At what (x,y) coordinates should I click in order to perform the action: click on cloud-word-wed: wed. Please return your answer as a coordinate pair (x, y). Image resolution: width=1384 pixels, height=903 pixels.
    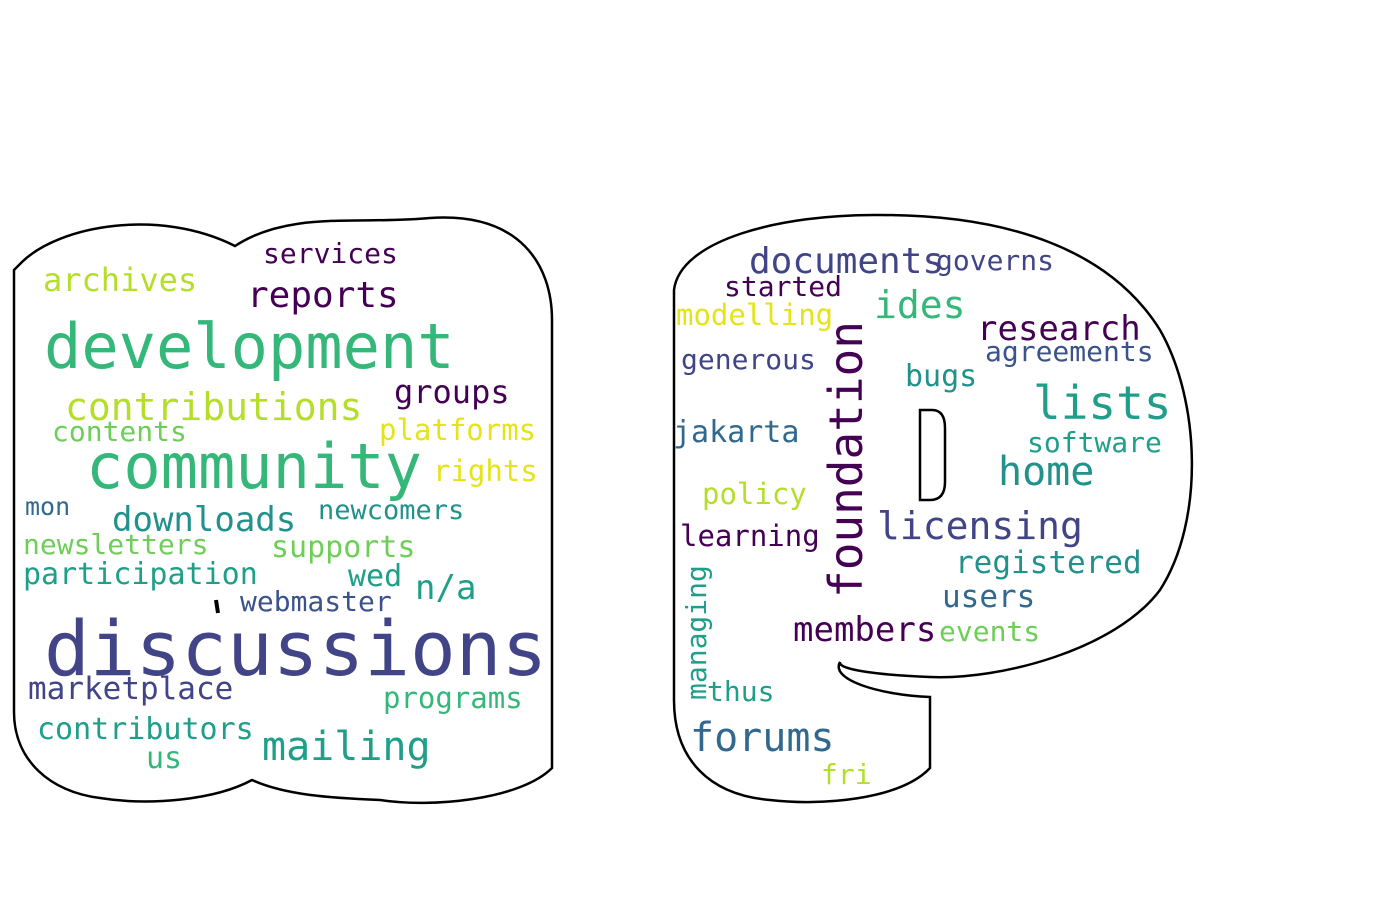
    Looking at the image, I should click on (375, 576).